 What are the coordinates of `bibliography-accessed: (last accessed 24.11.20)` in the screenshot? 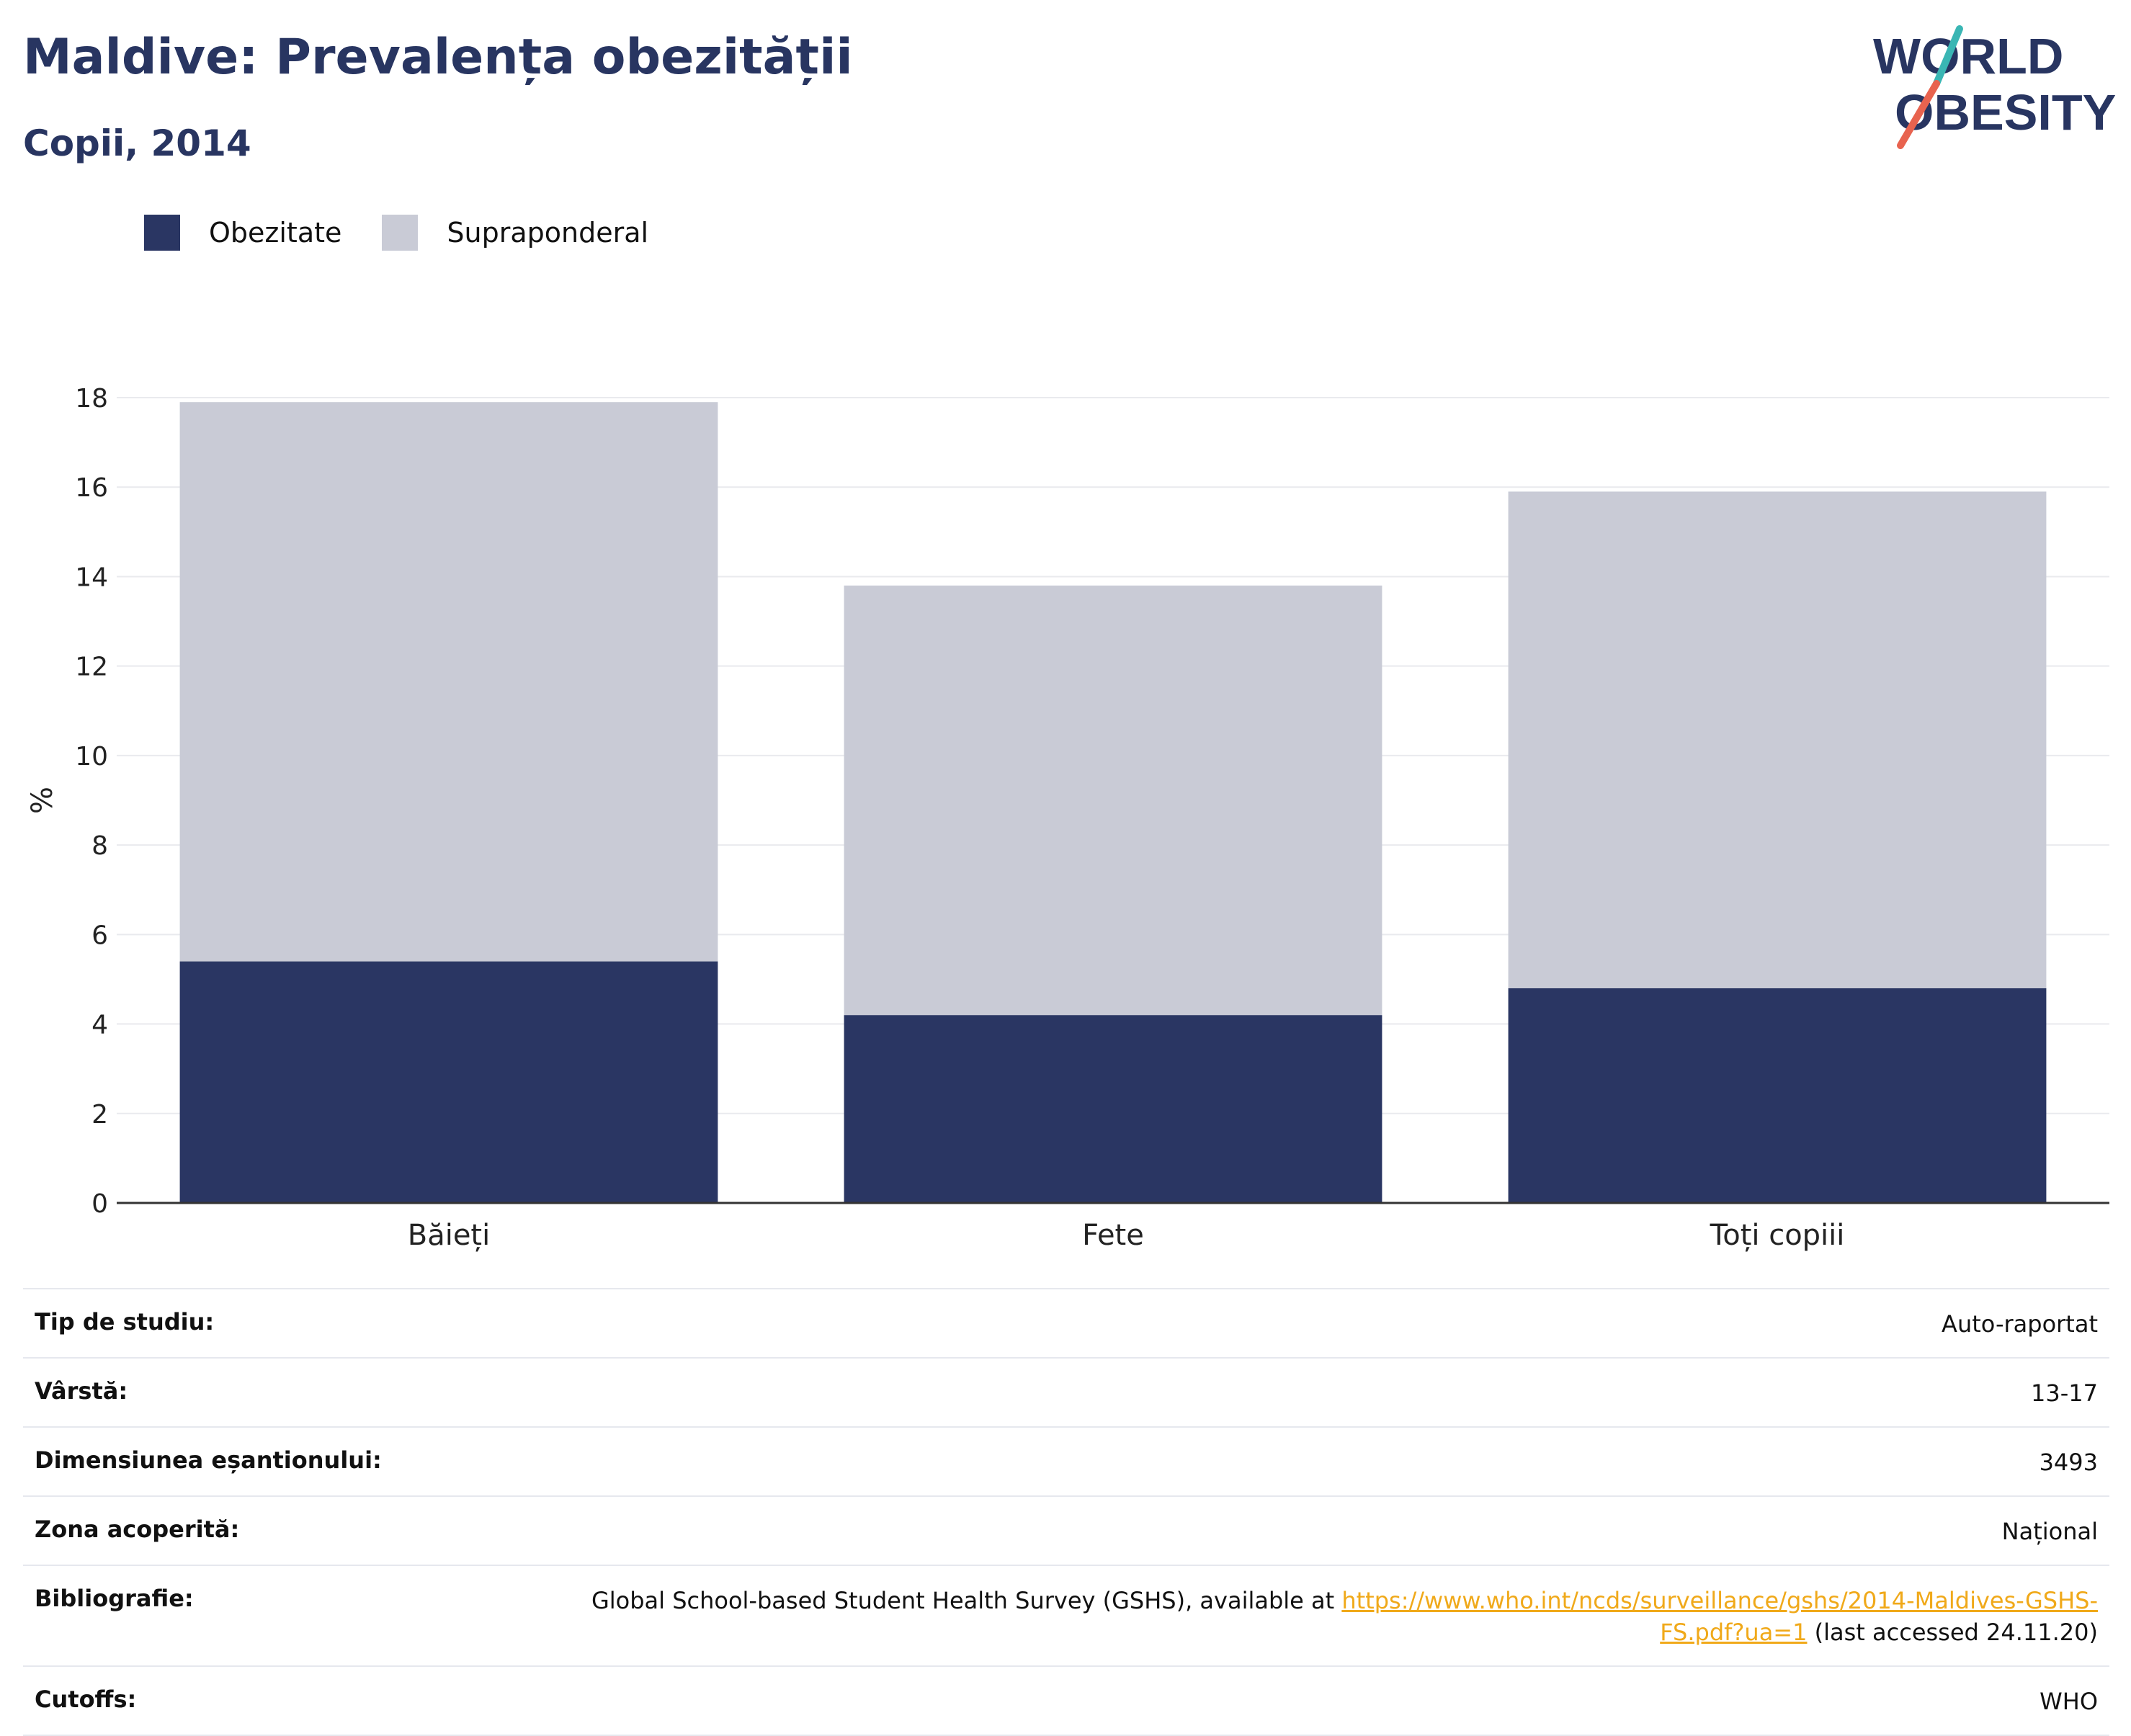 It's located at (1952, 1632).